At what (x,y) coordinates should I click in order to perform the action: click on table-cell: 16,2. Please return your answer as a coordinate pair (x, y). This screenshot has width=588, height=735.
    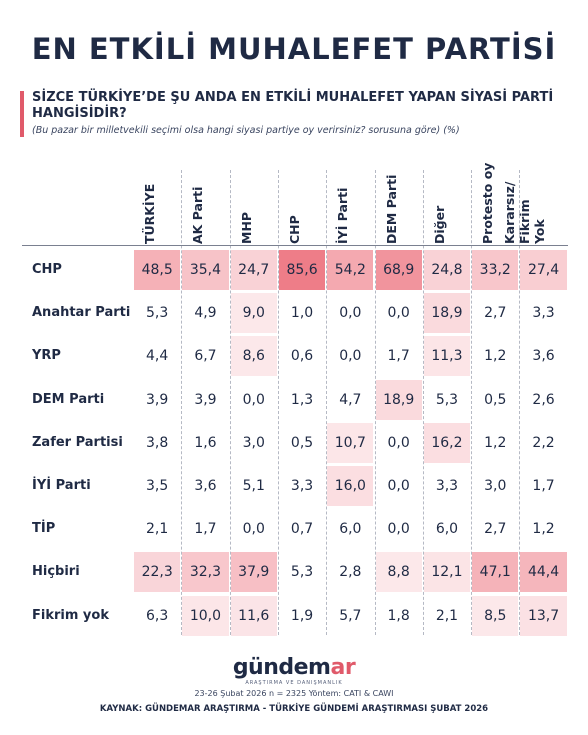
    Looking at the image, I should click on (447, 442).